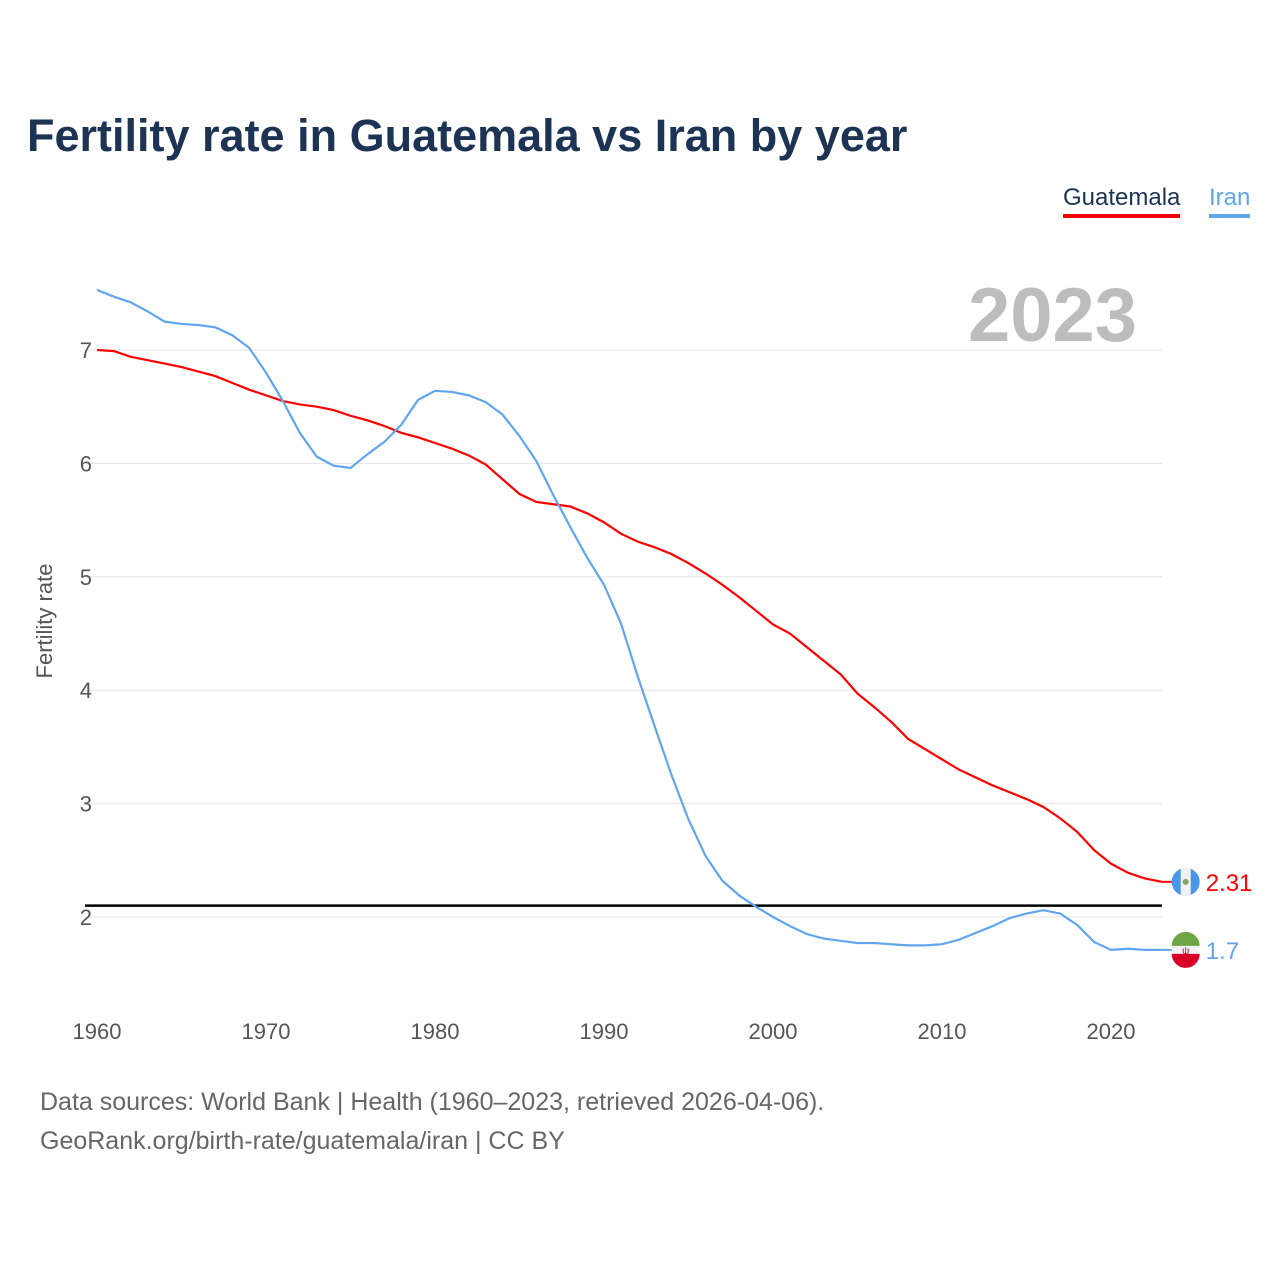 The image size is (1280, 1280). I want to click on end-value-label: 1.7, so click(1222, 951).